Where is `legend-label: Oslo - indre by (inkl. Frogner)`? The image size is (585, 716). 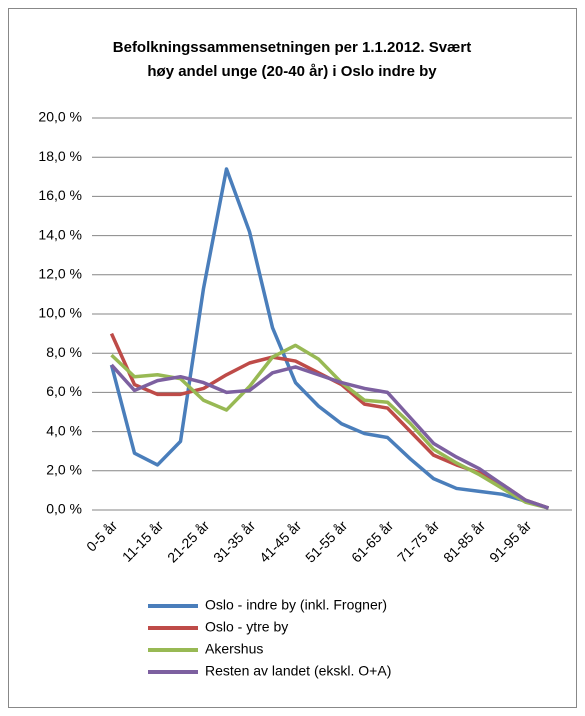 legend-label: Oslo - indre by (inkl. Frogner) is located at coordinates (296, 605).